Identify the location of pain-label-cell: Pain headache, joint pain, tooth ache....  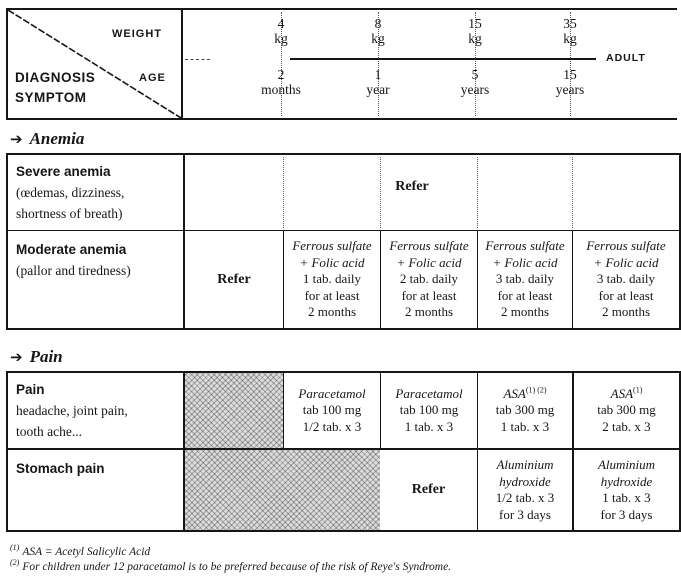
(96, 410).